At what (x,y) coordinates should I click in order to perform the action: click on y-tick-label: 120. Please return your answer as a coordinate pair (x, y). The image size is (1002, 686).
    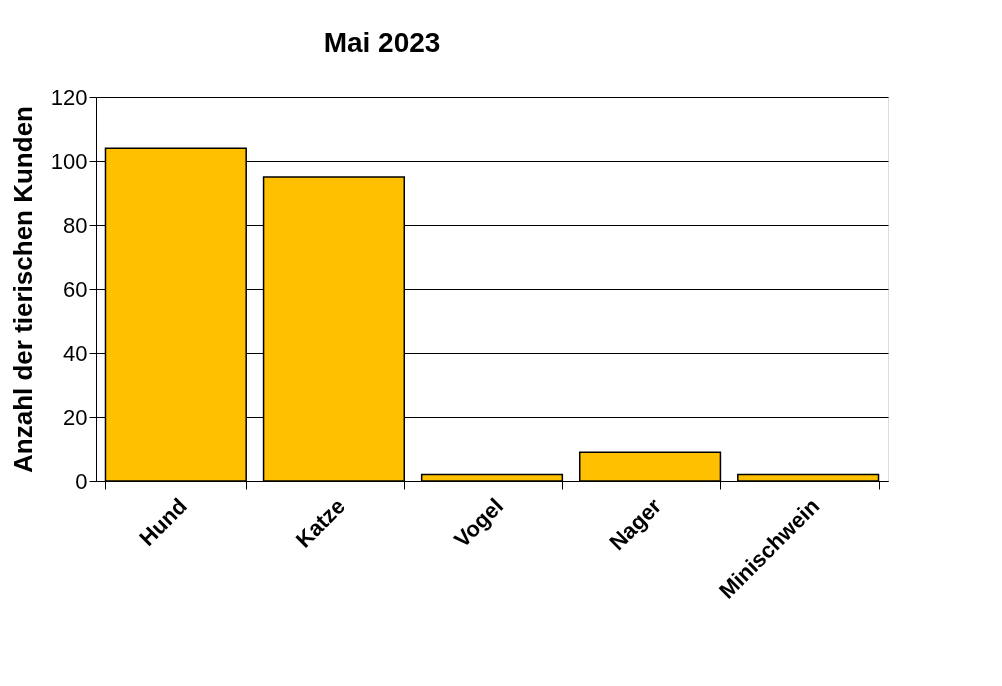
    Looking at the image, I should click on (69, 97).